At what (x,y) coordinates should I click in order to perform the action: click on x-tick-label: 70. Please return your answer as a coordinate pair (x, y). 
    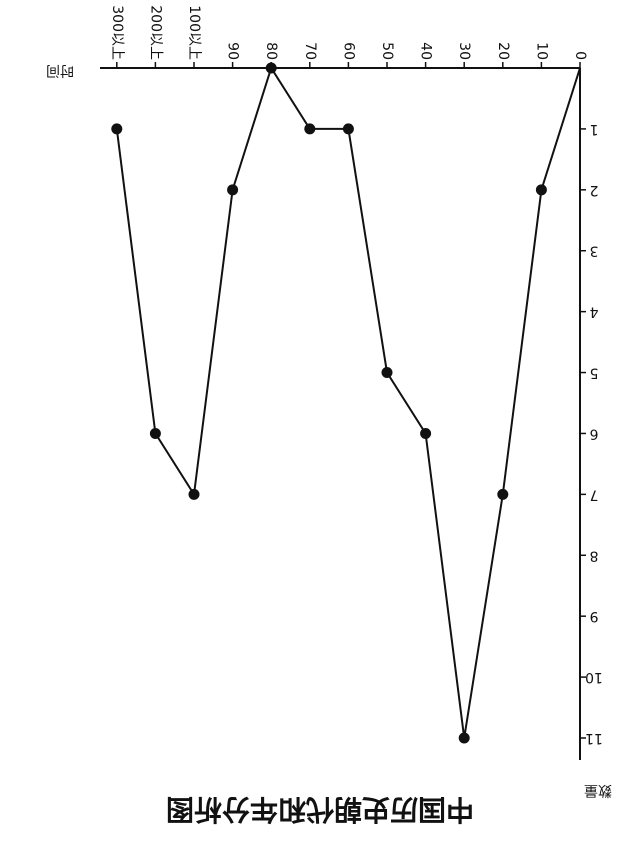
    Looking at the image, I should click on (310, 51).